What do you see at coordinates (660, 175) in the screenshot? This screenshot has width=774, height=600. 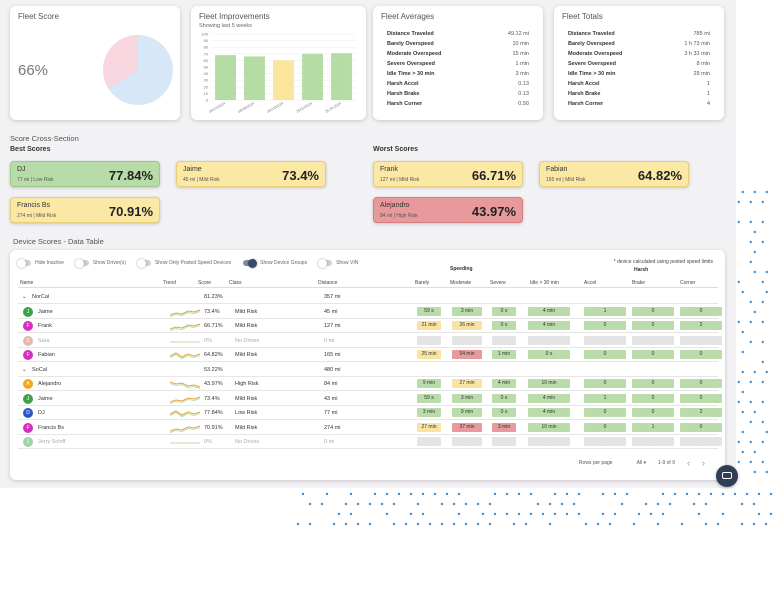 I see `tile-score-percent: 64.82%` at bounding box center [660, 175].